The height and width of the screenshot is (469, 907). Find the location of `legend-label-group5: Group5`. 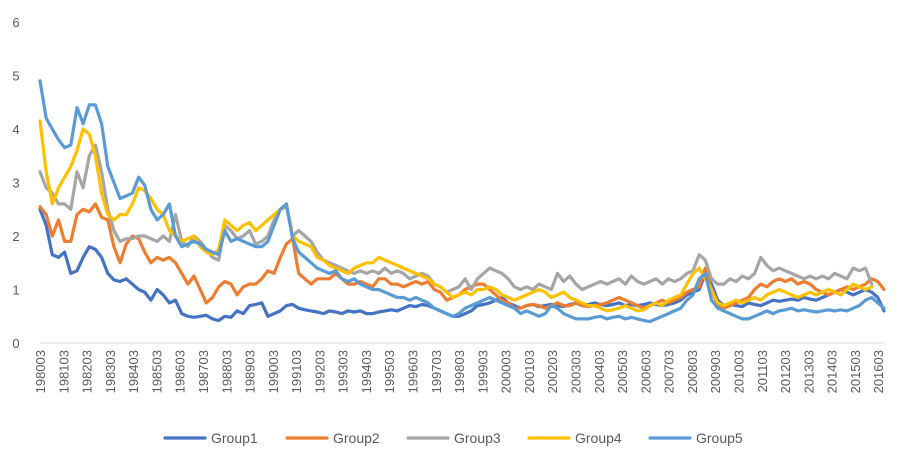

legend-label-group5: Group5 is located at coordinates (719, 438).